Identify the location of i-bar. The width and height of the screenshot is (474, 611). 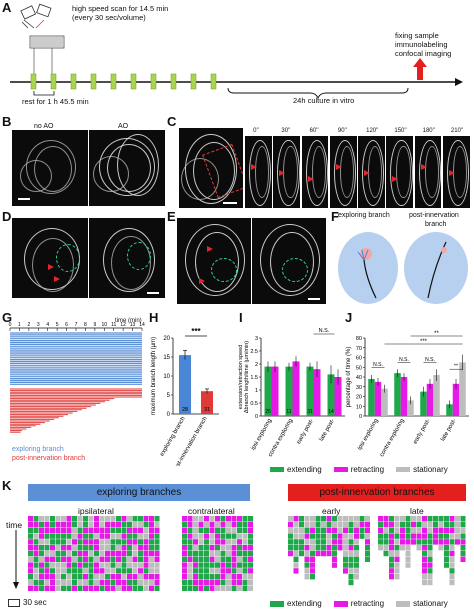
(268, 391).